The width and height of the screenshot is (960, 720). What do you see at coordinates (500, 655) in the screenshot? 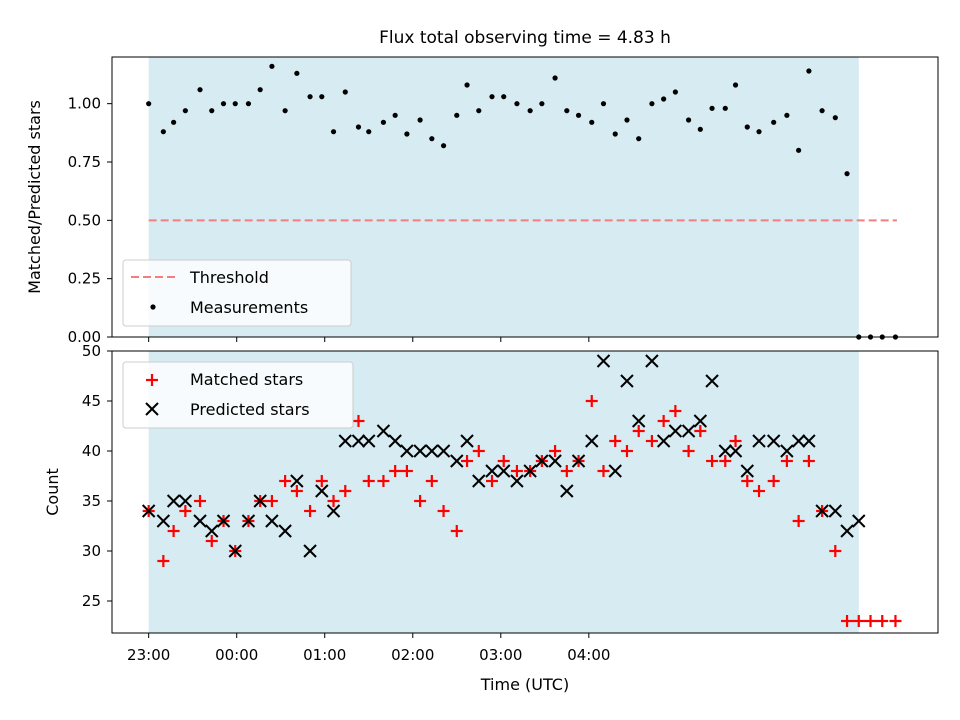
I see `time-x-tick-label: 03:00` at bounding box center [500, 655].